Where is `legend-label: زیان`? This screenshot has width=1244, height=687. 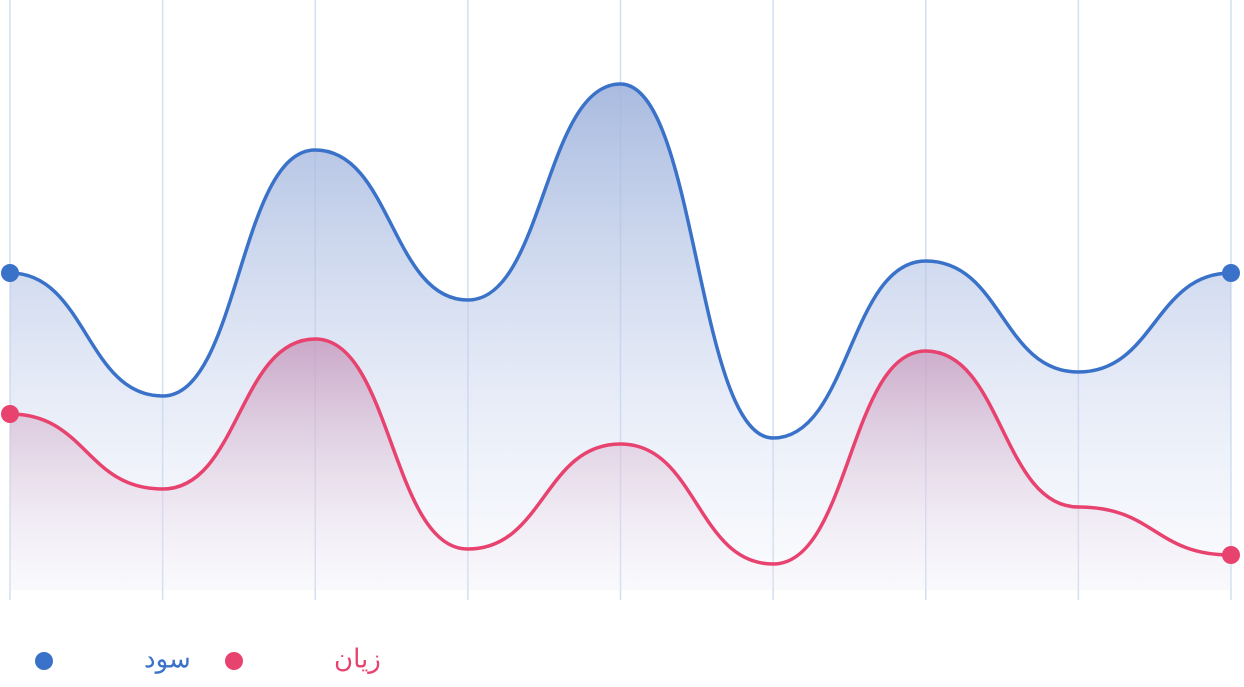 legend-label: زیان is located at coordinates (357, 660).